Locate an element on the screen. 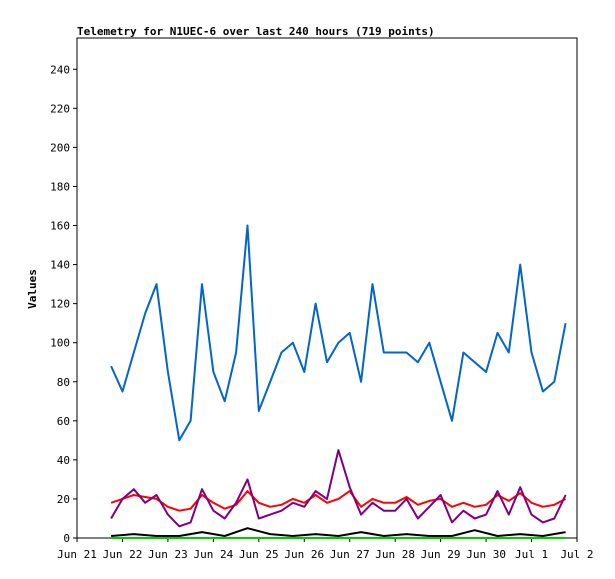 Image resolution: width=615 pixels, height=579 pixels. y-tick-label: 220 is located at coordinates (60, 108).